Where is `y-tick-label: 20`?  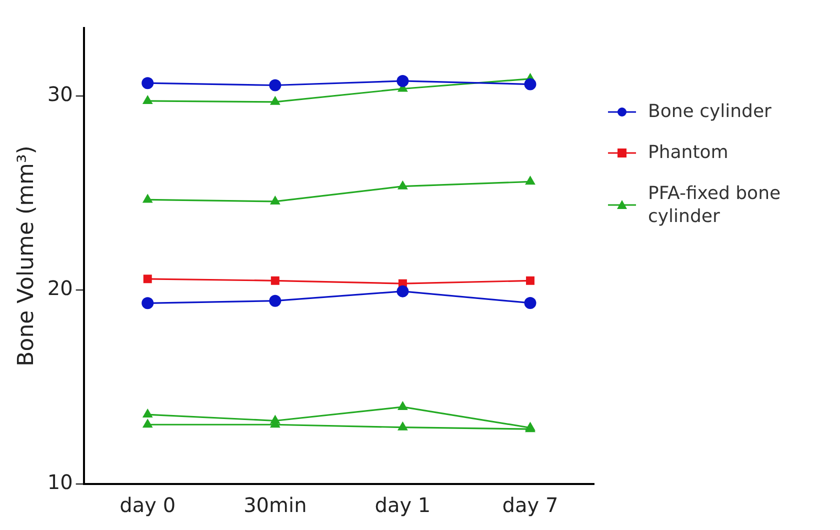 y-tick-label: 20 is located at coordinates (60, 288).